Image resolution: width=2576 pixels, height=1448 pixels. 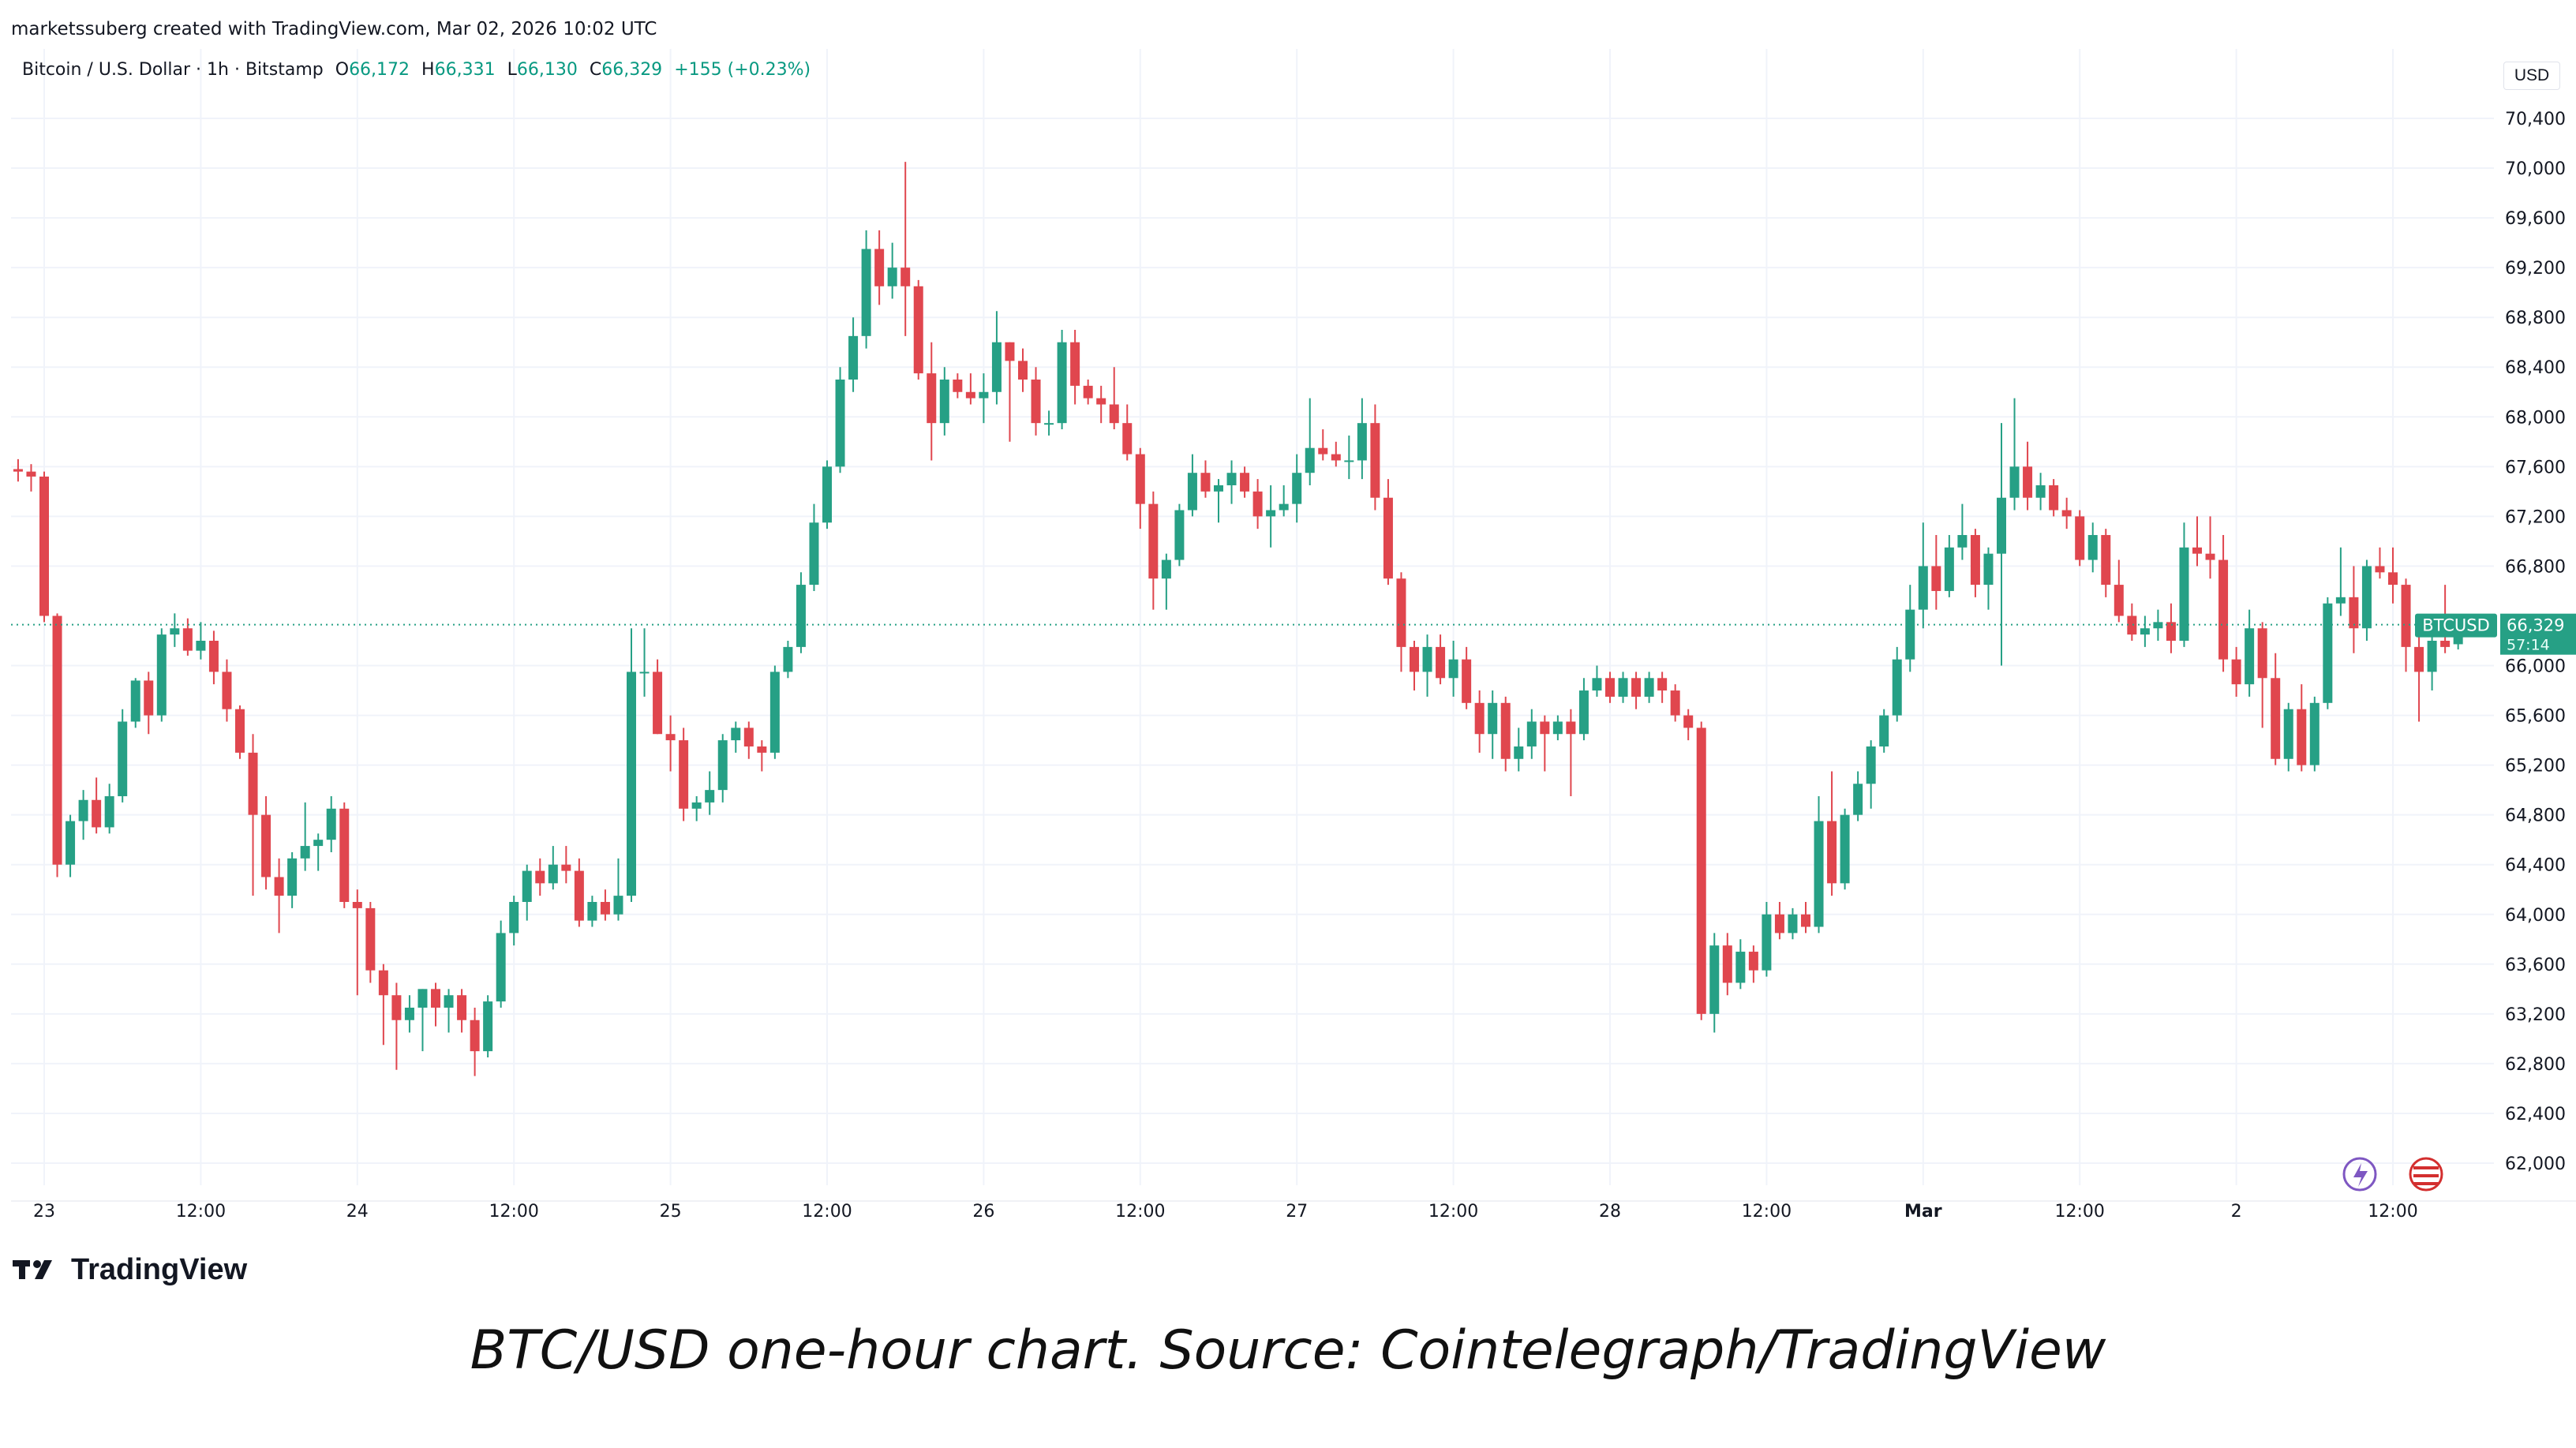 What do you see at coordinates (742, 70) in the screenshot?
I see `change-value: +155 (+0.23%)` at bounding box center [742, 70].